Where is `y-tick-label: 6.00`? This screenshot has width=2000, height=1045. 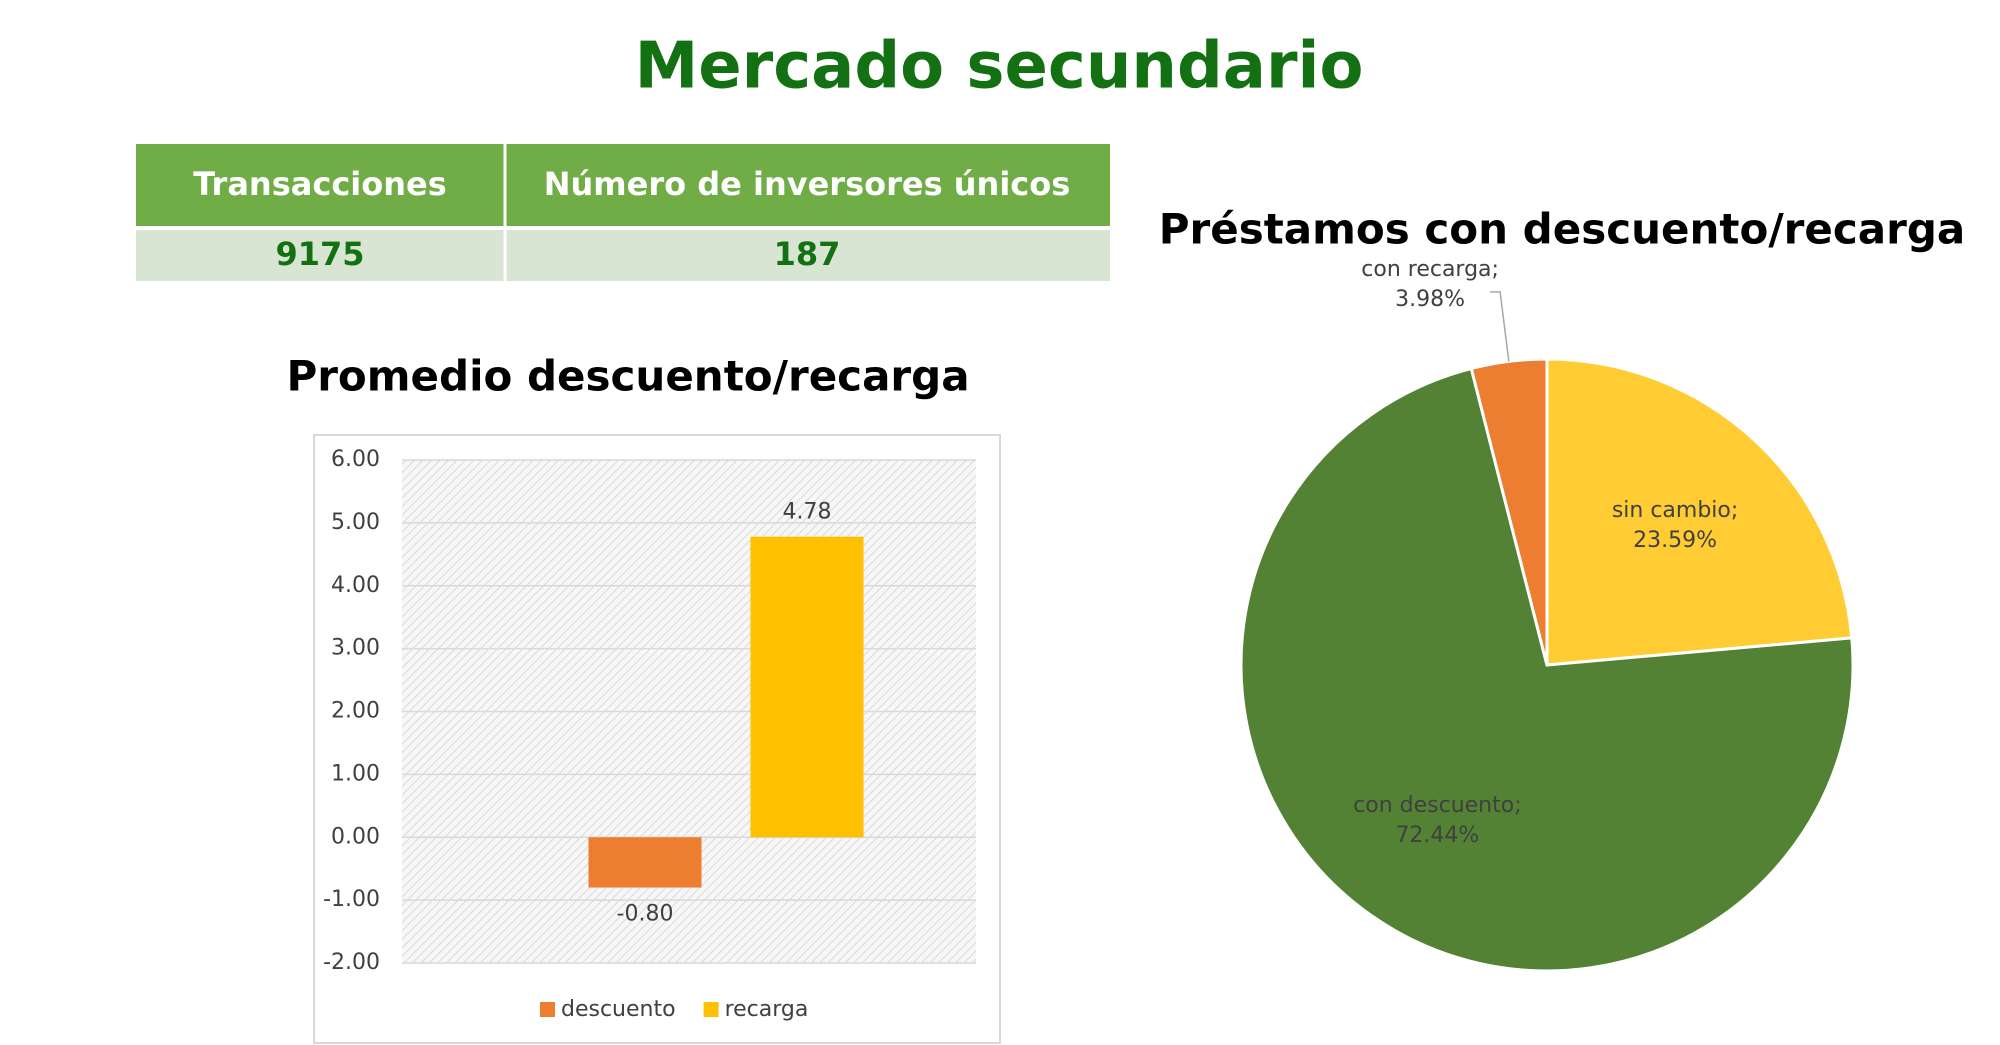
y-tick-label: 6.00 is located at coordinates (355, 459).